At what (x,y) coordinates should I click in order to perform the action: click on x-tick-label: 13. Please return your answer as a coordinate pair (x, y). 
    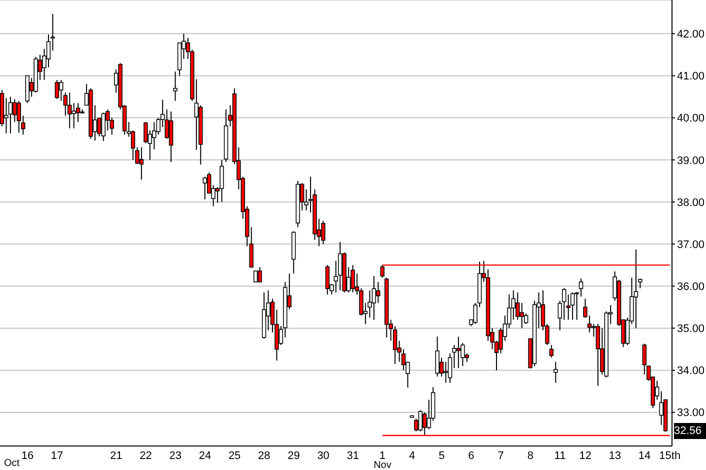
    Looking at the image, I should click on (615, 456).